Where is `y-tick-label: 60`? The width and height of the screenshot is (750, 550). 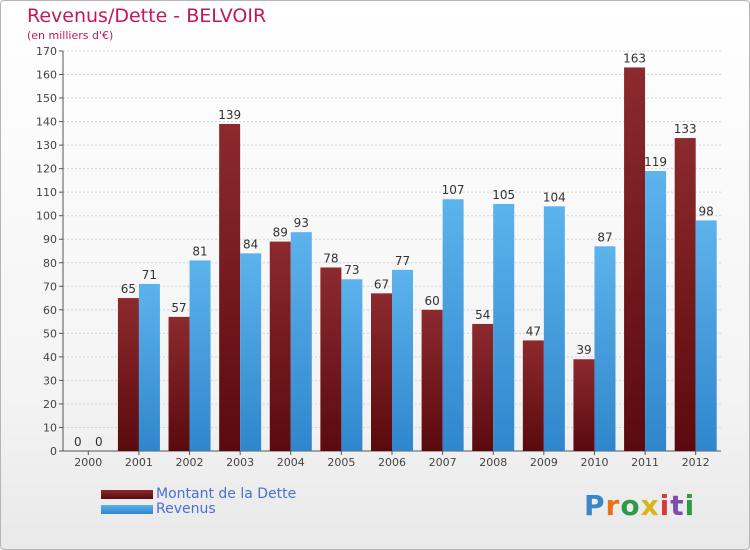 y-tick-label: 60 is located at coordinates (50, 310).